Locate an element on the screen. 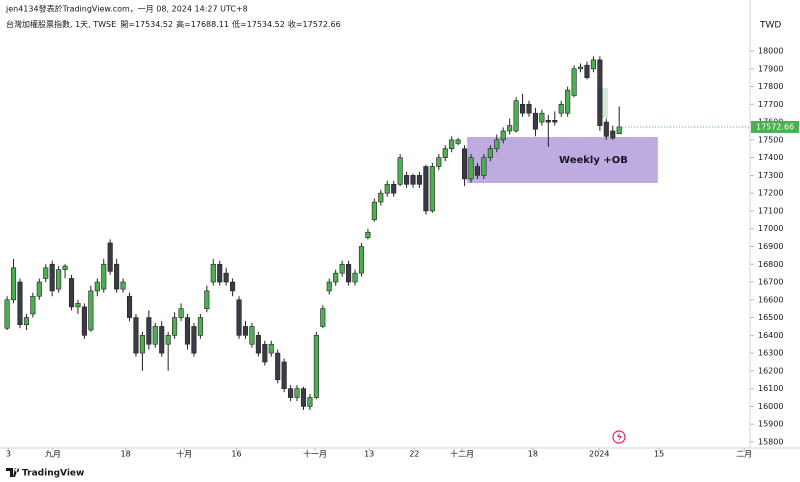 This screenshot has height=482, width=800. y-tick-label: 15900 is located at coordinates (770, 424).